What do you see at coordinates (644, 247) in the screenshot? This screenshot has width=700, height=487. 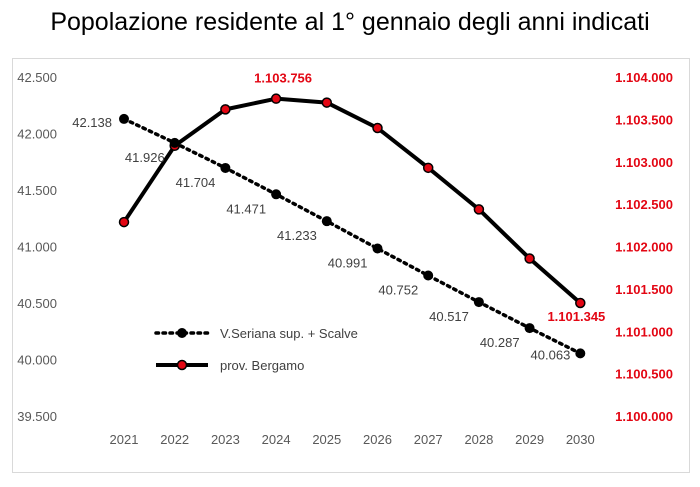 I see `right-axis-tick: 1.102.000` at bounding box center [644, 247].